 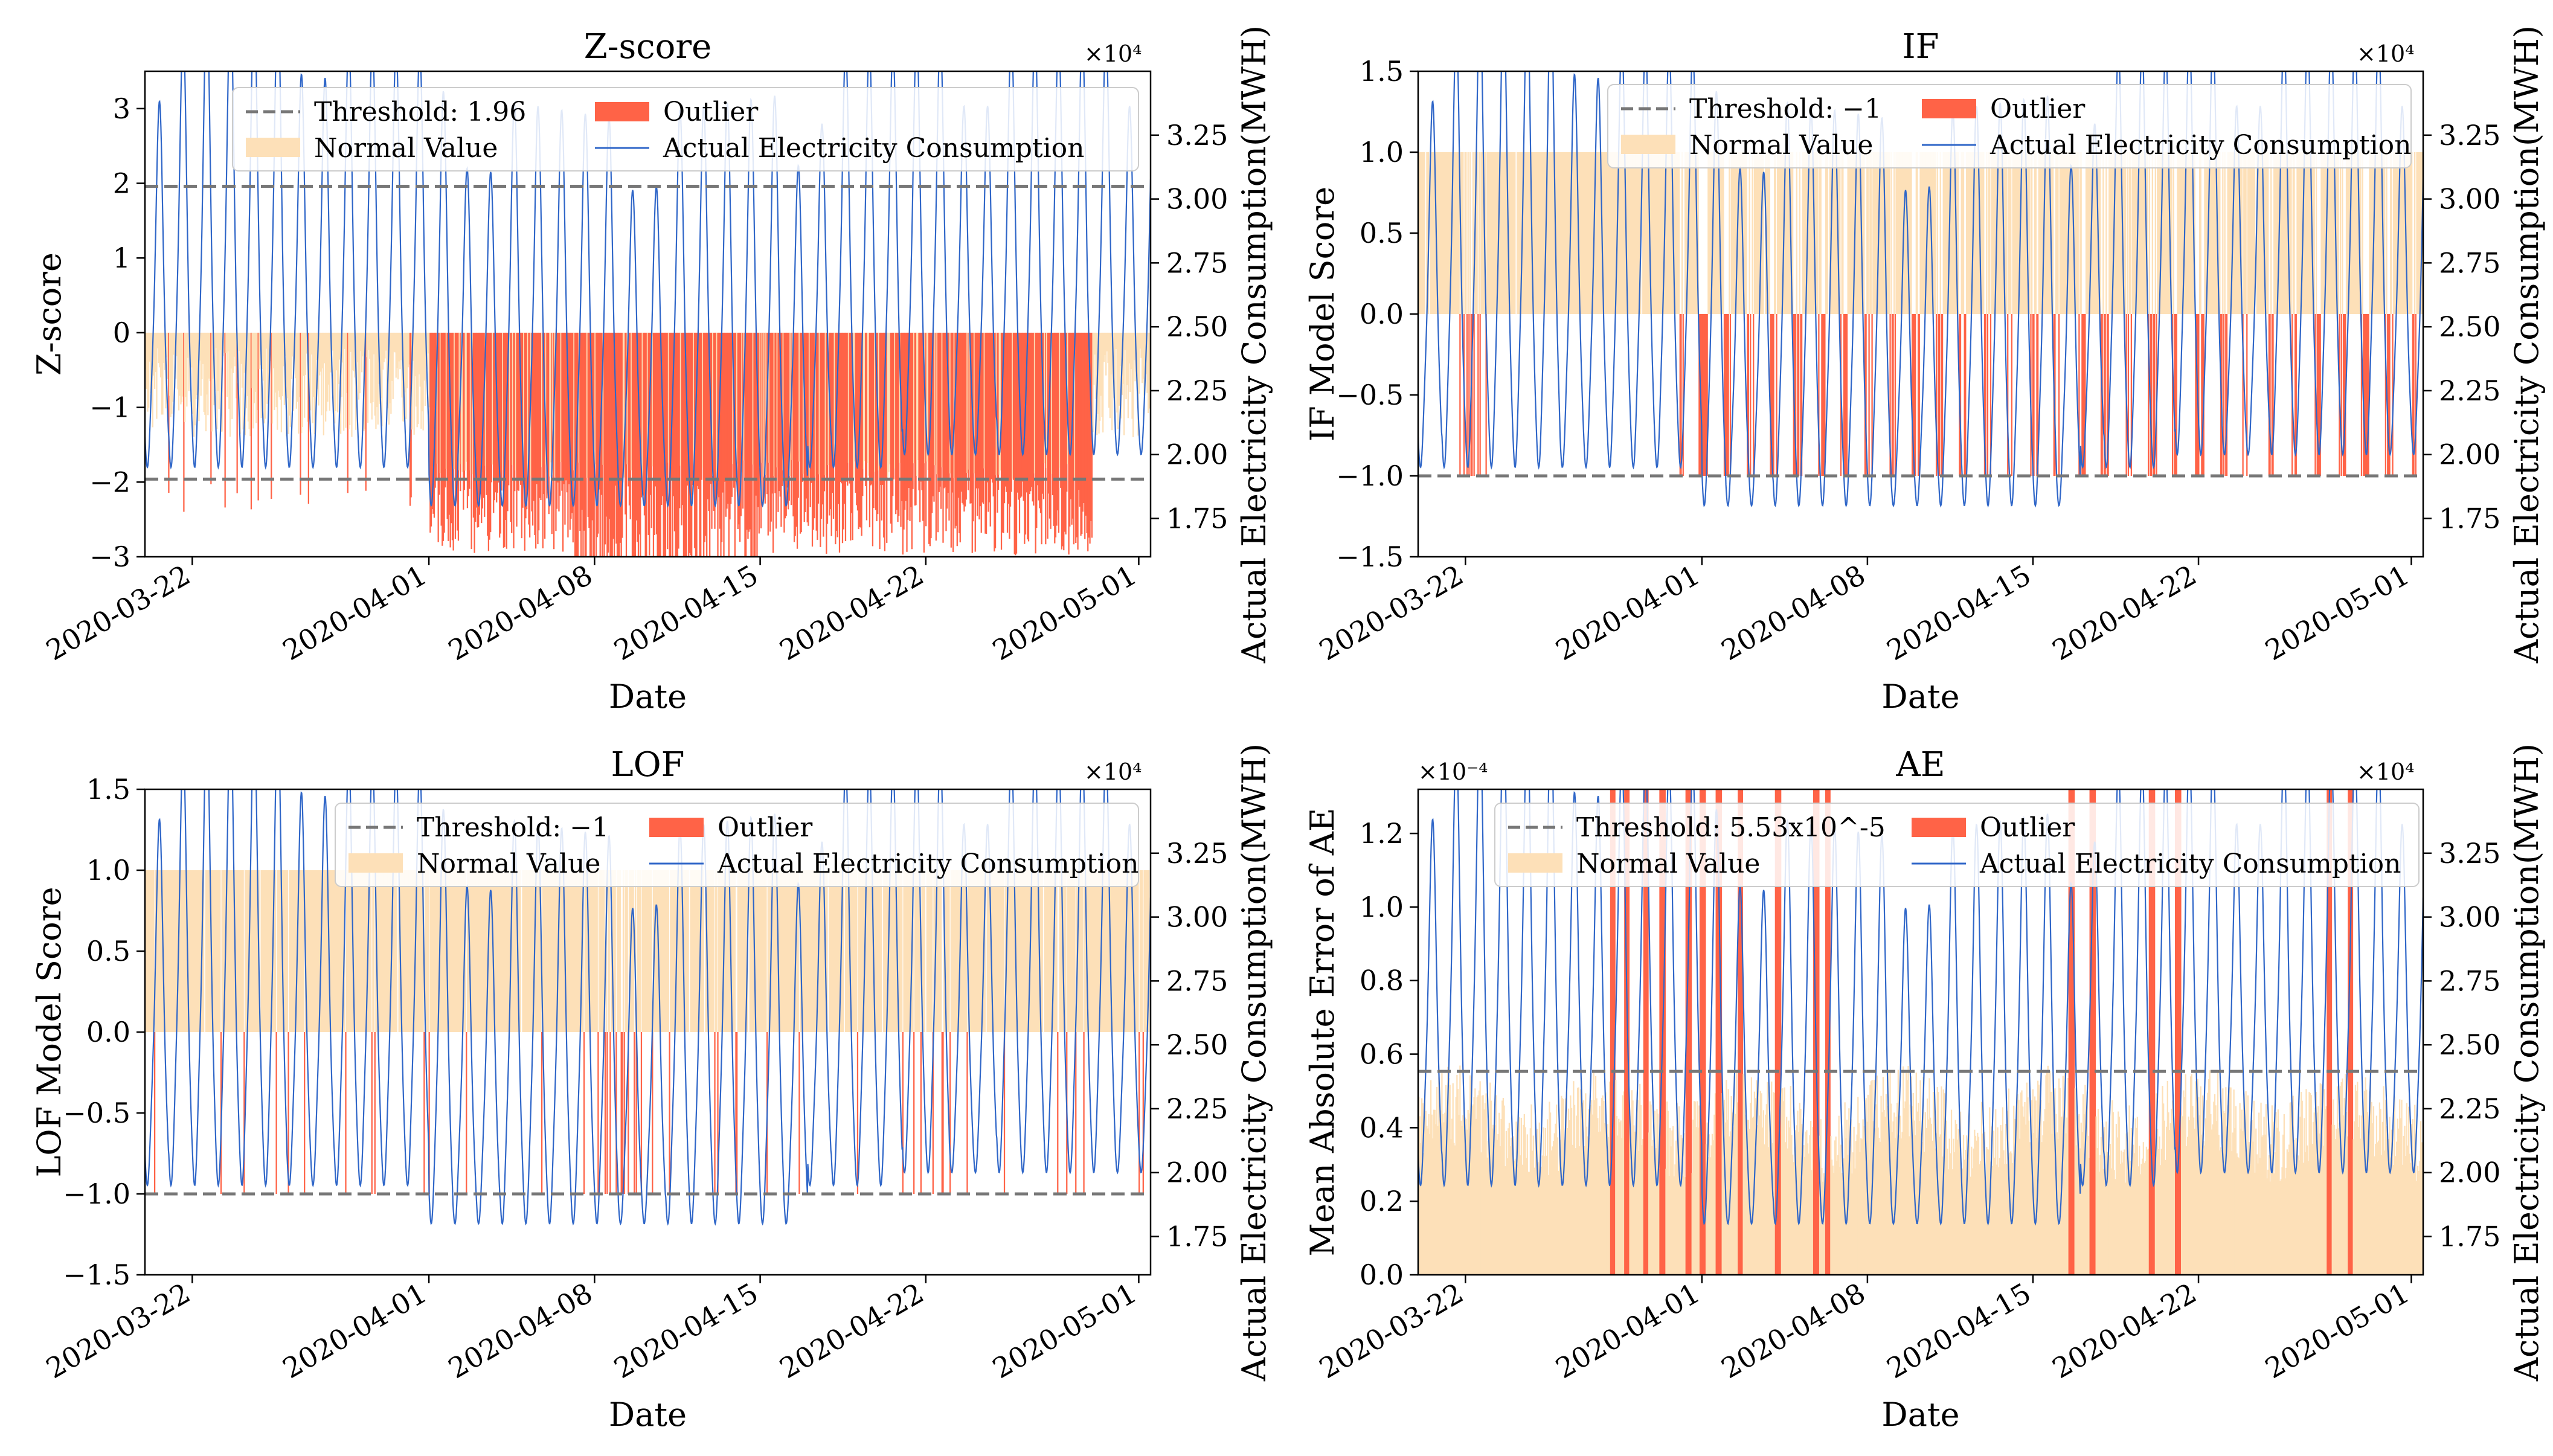 What do you see at coordinates (711, 112) in the screenshot?
I see `legend-outlier-label: Outlier` at bounding box center [711, 112].